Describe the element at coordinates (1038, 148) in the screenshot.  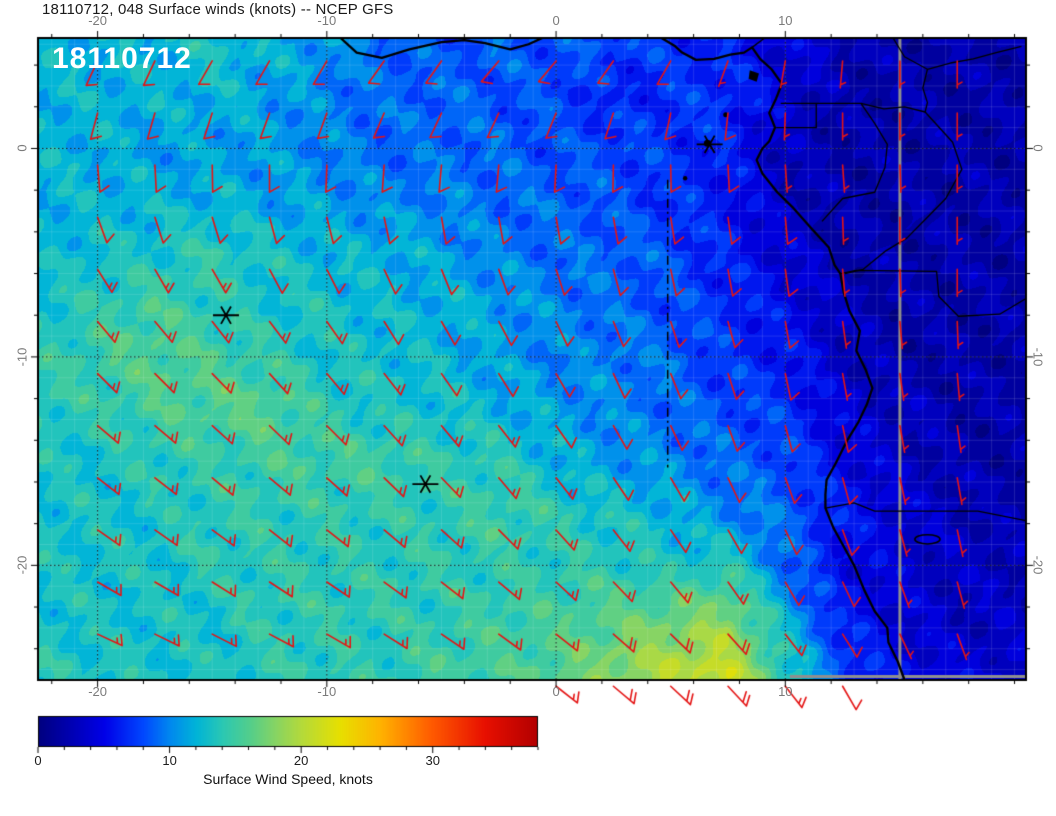
I see `y-axis-tick-label-right: 0` at that location.